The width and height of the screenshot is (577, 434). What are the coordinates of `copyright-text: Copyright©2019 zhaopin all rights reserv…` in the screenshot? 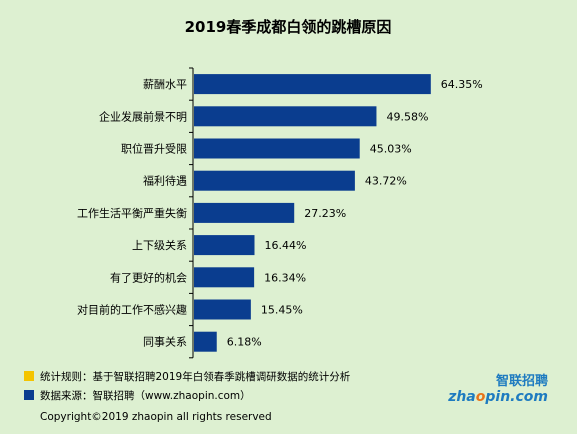 It's located at (156, 417).